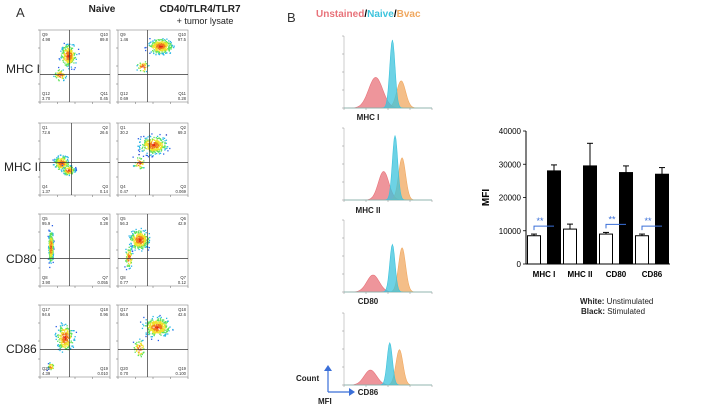  What do you see at coordinates (182, 34) in the screenshot?
I see `quadrant-tr-id: Q10` at bounding box center [182, 34].